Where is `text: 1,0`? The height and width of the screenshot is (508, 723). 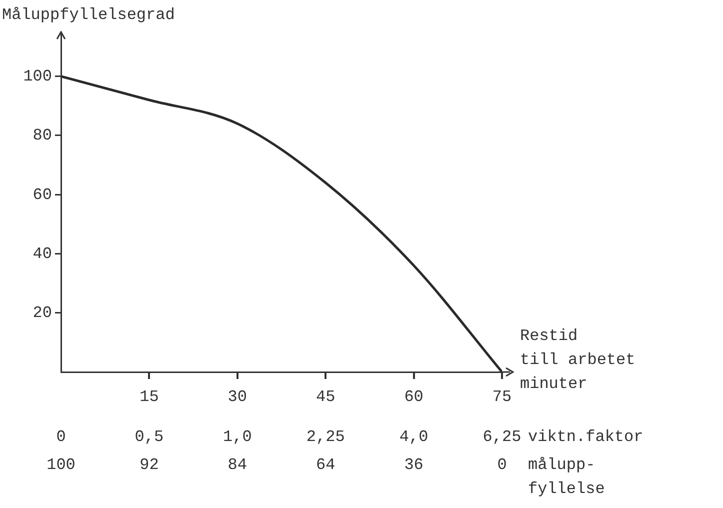 text: 1,0 is located at coordinates (237, 437).